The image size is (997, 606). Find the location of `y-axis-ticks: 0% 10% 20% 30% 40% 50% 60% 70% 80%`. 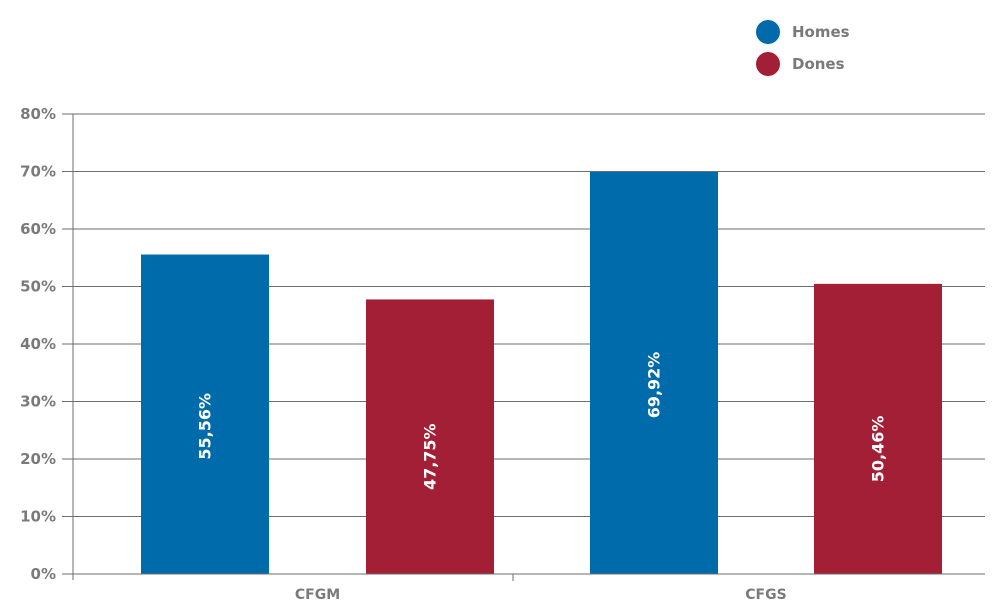

y-axis-ticks: 0% 10% 20% 30% 40% 50% 60% 70% 80% is located at coordinates (38, 344).